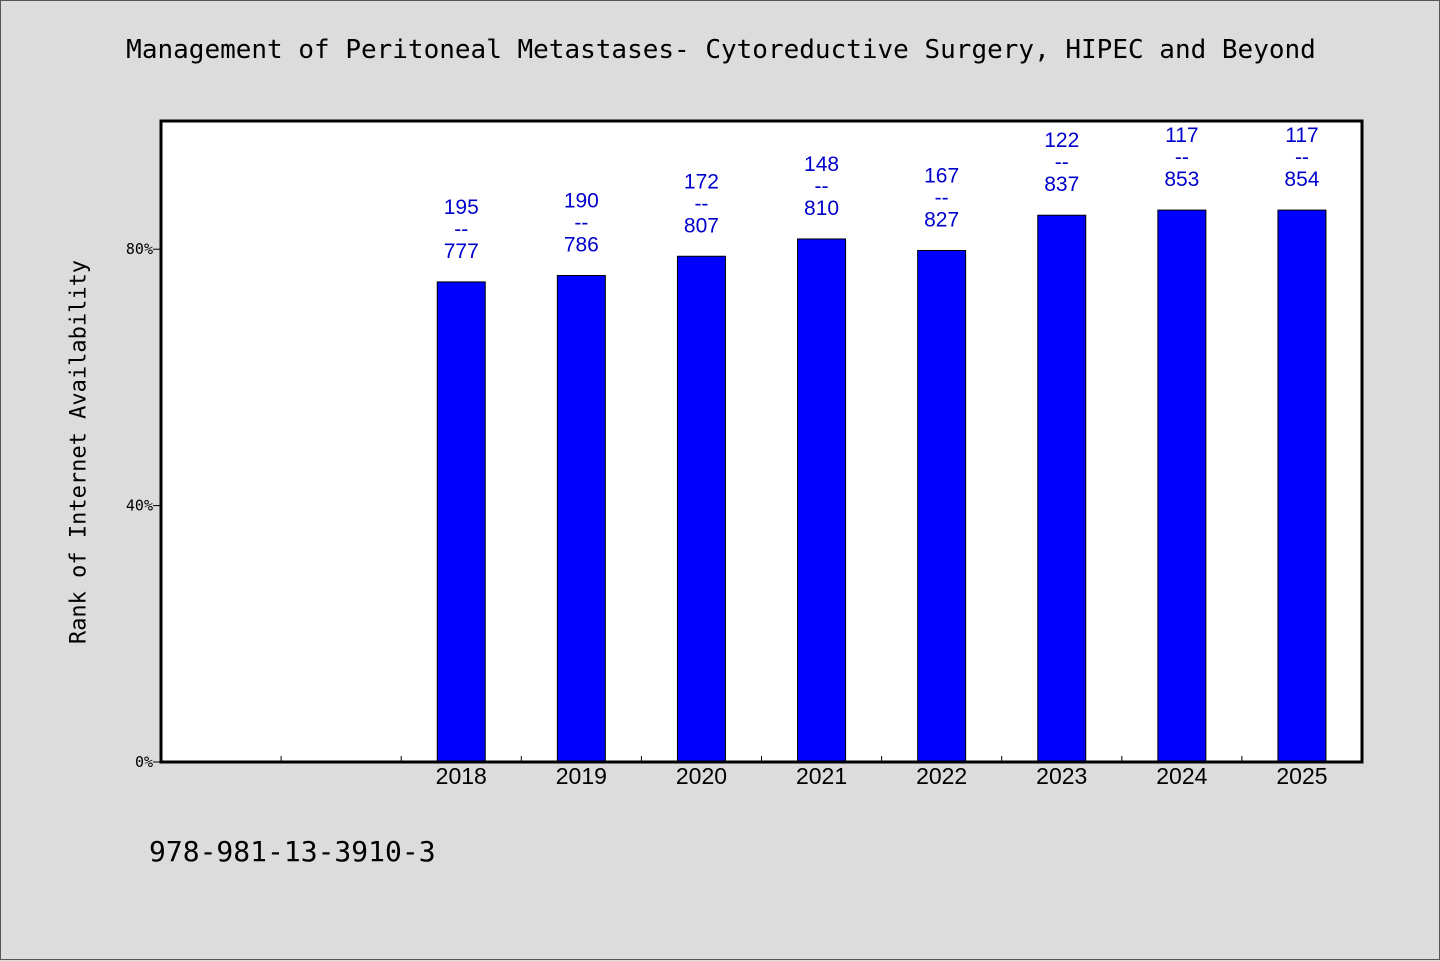 The width and height of the screenshot is (1440, 961). Describe the element at coordinates (1061, 140) in the screenshot. I see `data-label: 122` at that location.